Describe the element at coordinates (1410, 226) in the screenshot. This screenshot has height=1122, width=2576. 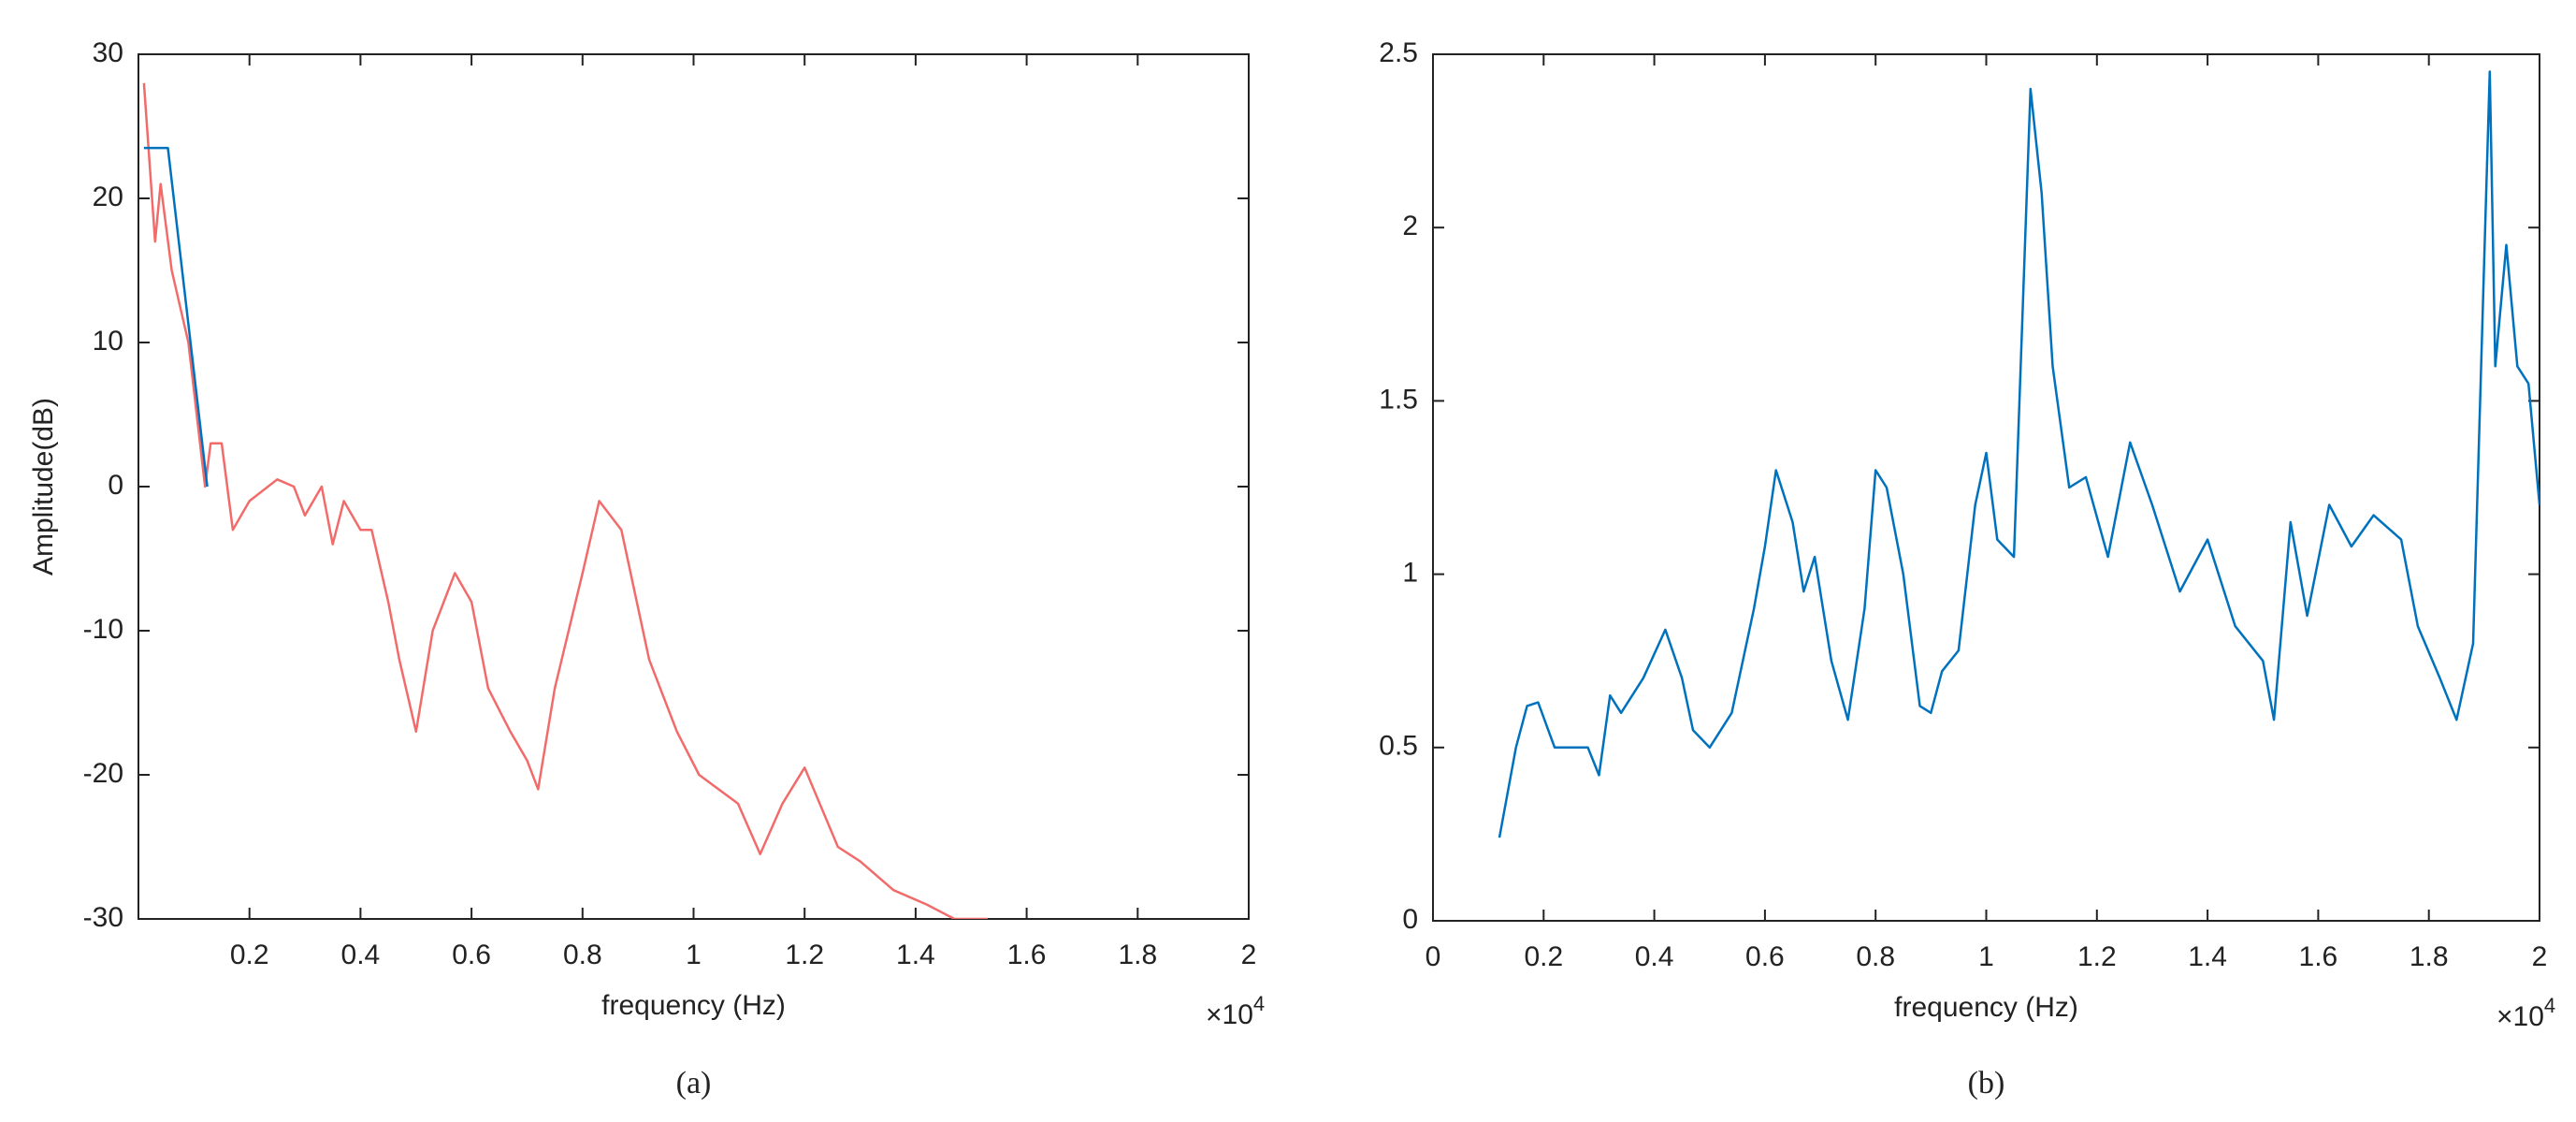
I see `y-tick-label: 2` at that location.